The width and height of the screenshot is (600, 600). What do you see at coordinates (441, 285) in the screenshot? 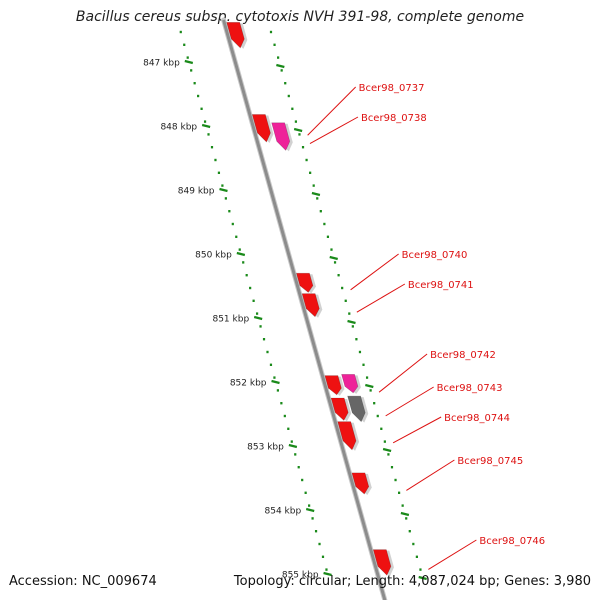
I see `gene-label: Bcer98_0741` at bounding box center [441, 285].